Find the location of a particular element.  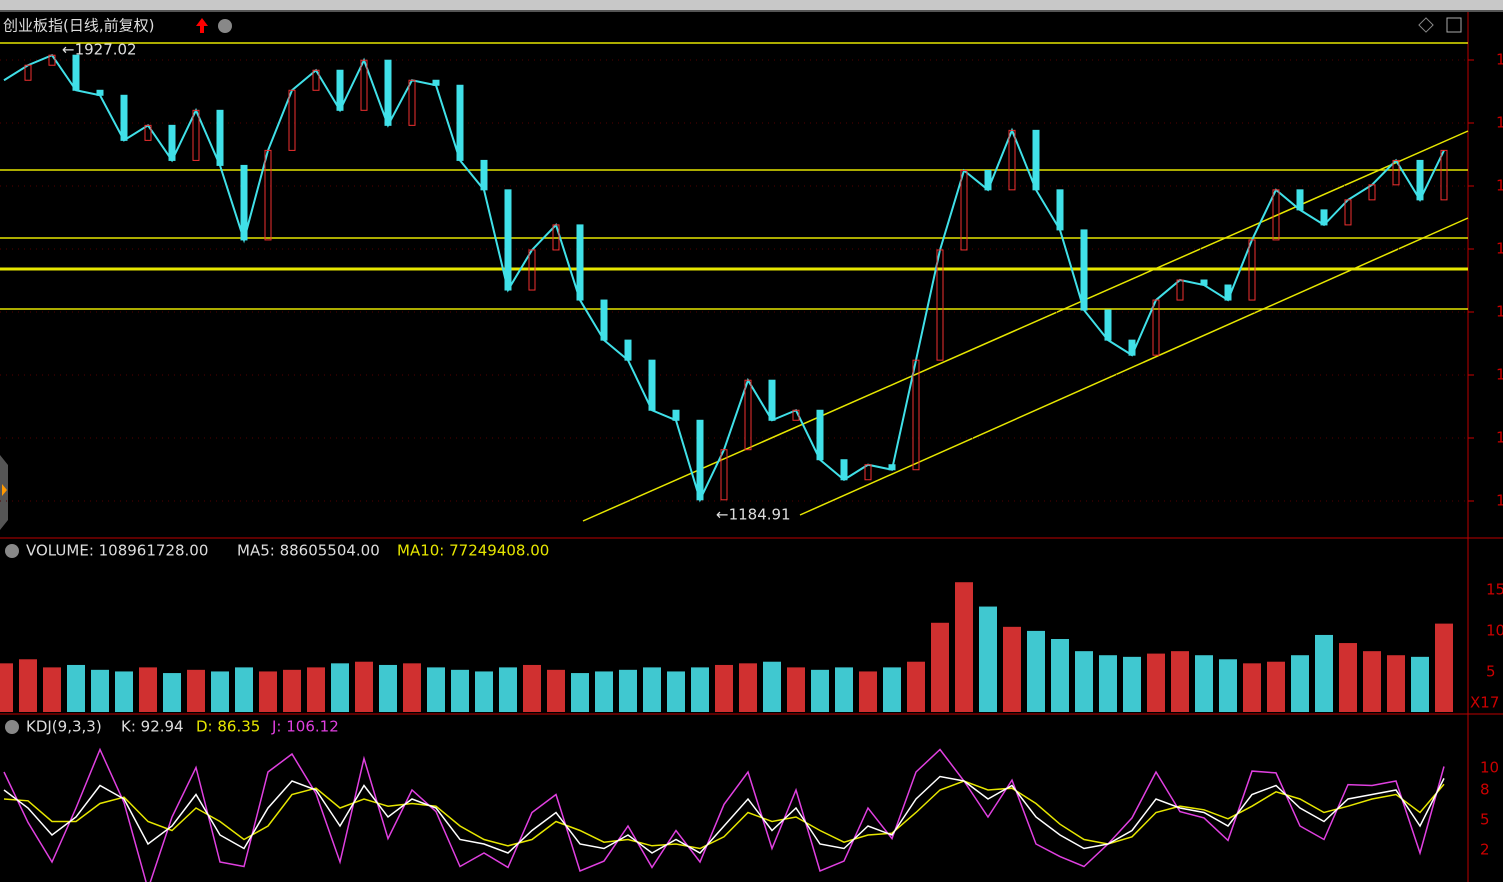

unit-label: X17 is located at coordinates (1484, 703).